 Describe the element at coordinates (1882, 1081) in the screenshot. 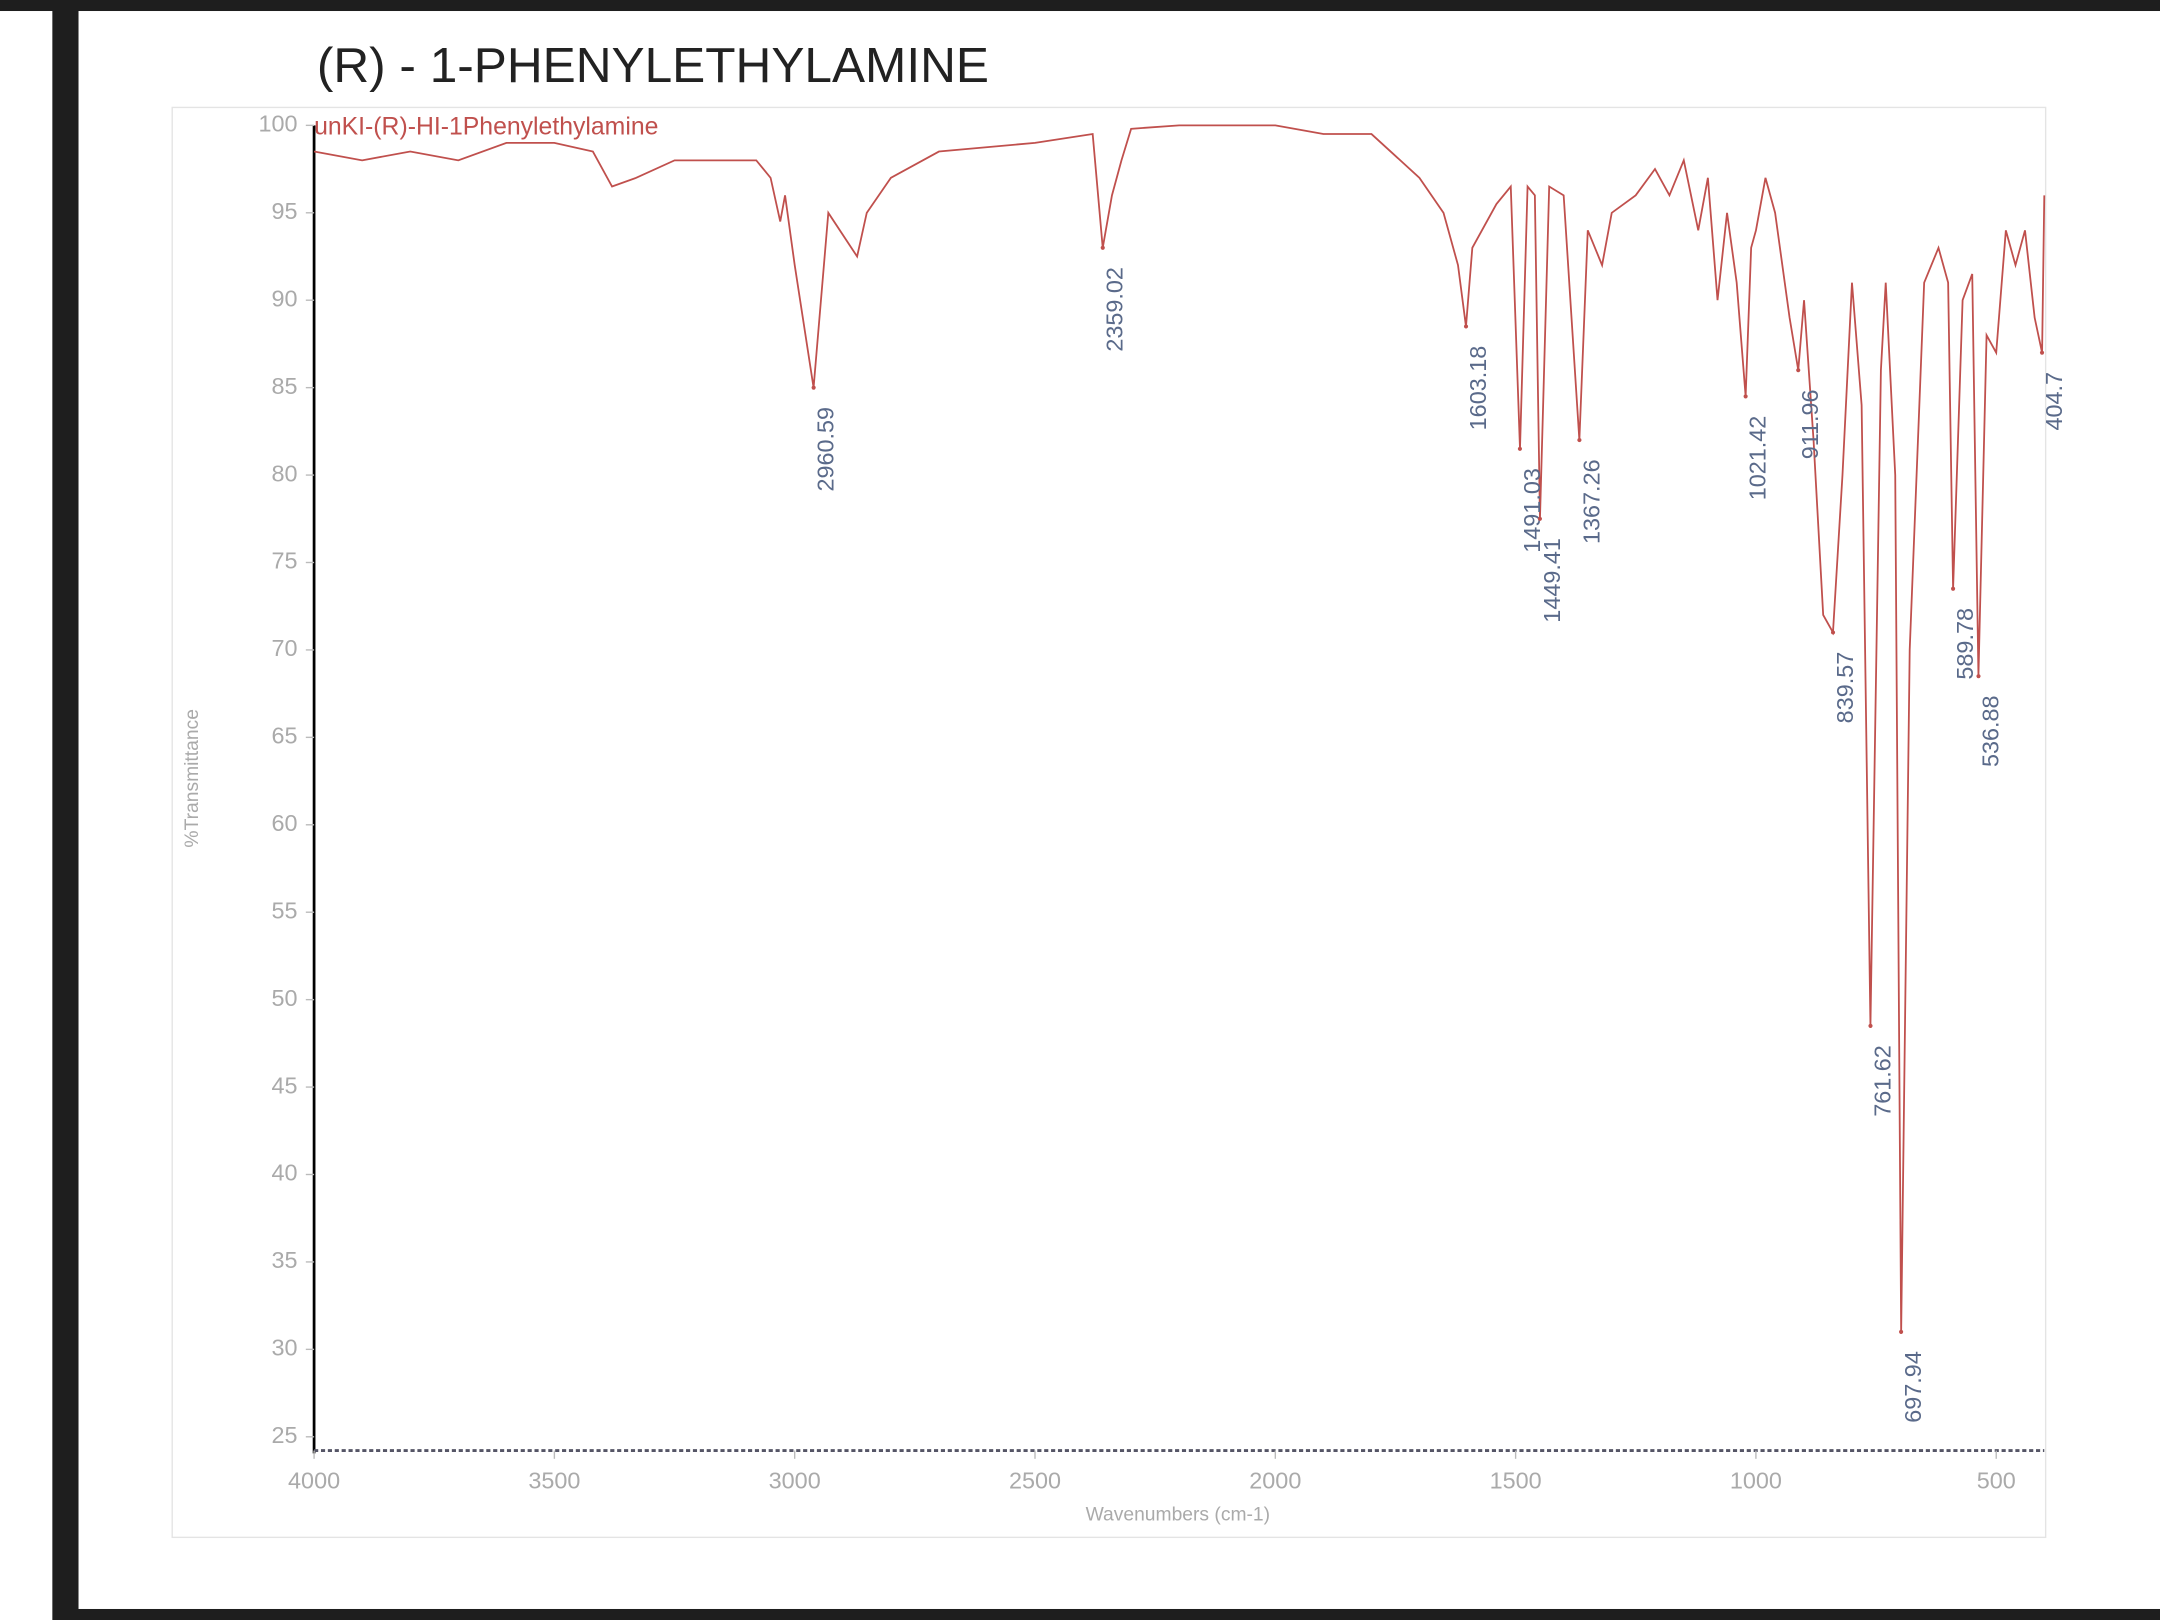

I see `peak-label: 761.62` at that location.